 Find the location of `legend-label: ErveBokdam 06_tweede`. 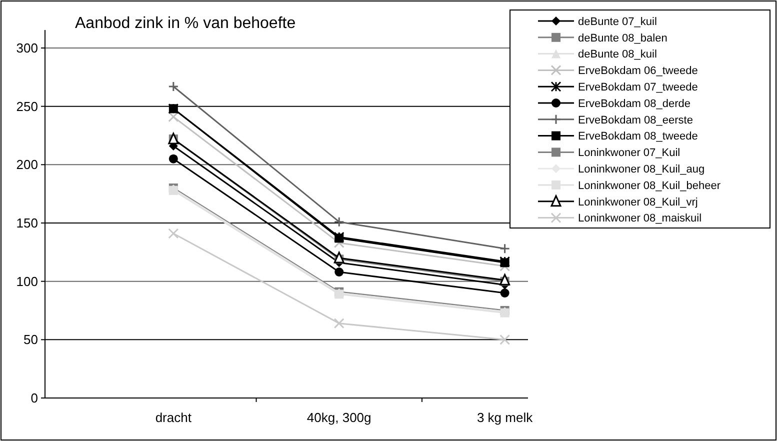

legend-label: ErveBokdam 06_tweede is located at coordinates (638, 71).